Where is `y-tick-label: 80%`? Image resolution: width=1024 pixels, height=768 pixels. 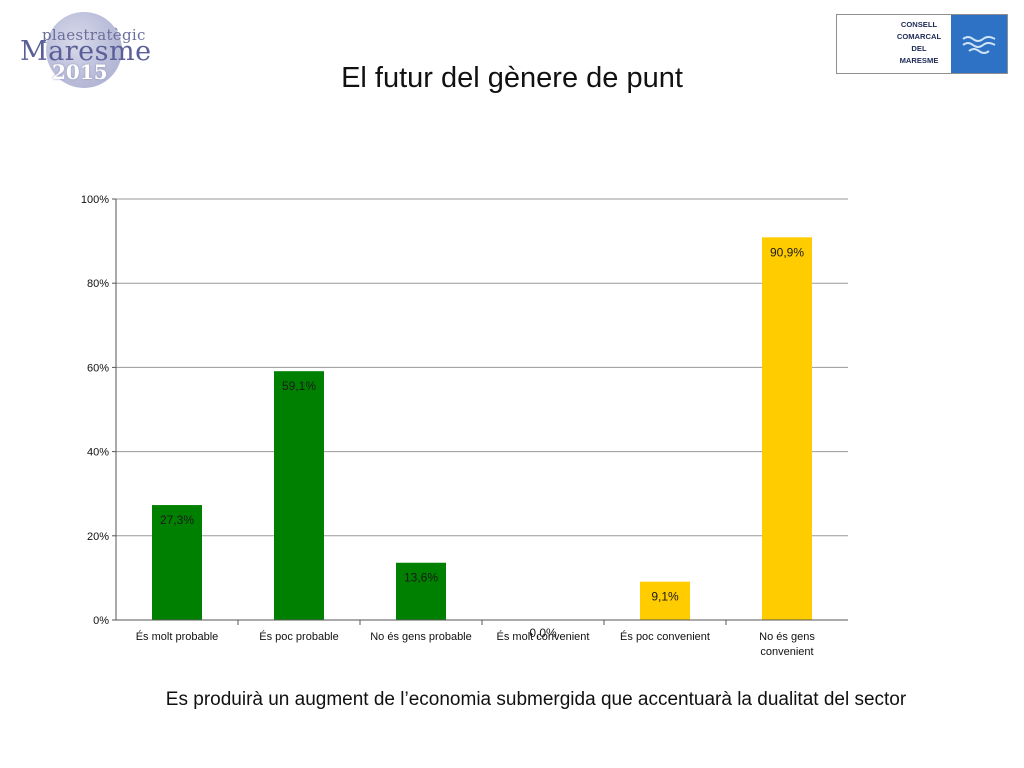 y-tick-label: 80% is located at coordinates (98, 284).